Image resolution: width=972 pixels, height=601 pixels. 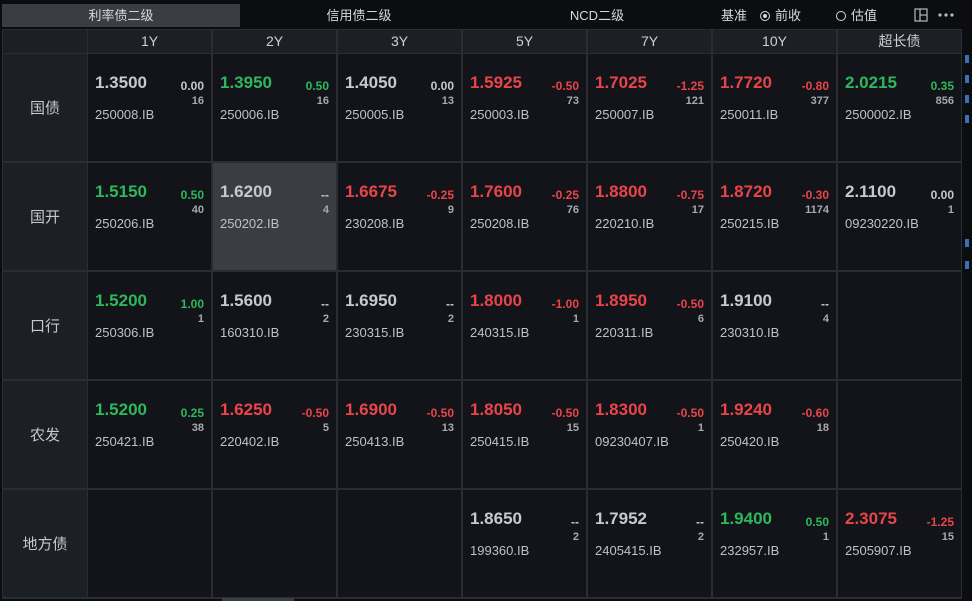 What do you see at coordinates (749, 114) in the screenshot?
I see `bond-code: 250011.IB` at bounding box center [749, 114].